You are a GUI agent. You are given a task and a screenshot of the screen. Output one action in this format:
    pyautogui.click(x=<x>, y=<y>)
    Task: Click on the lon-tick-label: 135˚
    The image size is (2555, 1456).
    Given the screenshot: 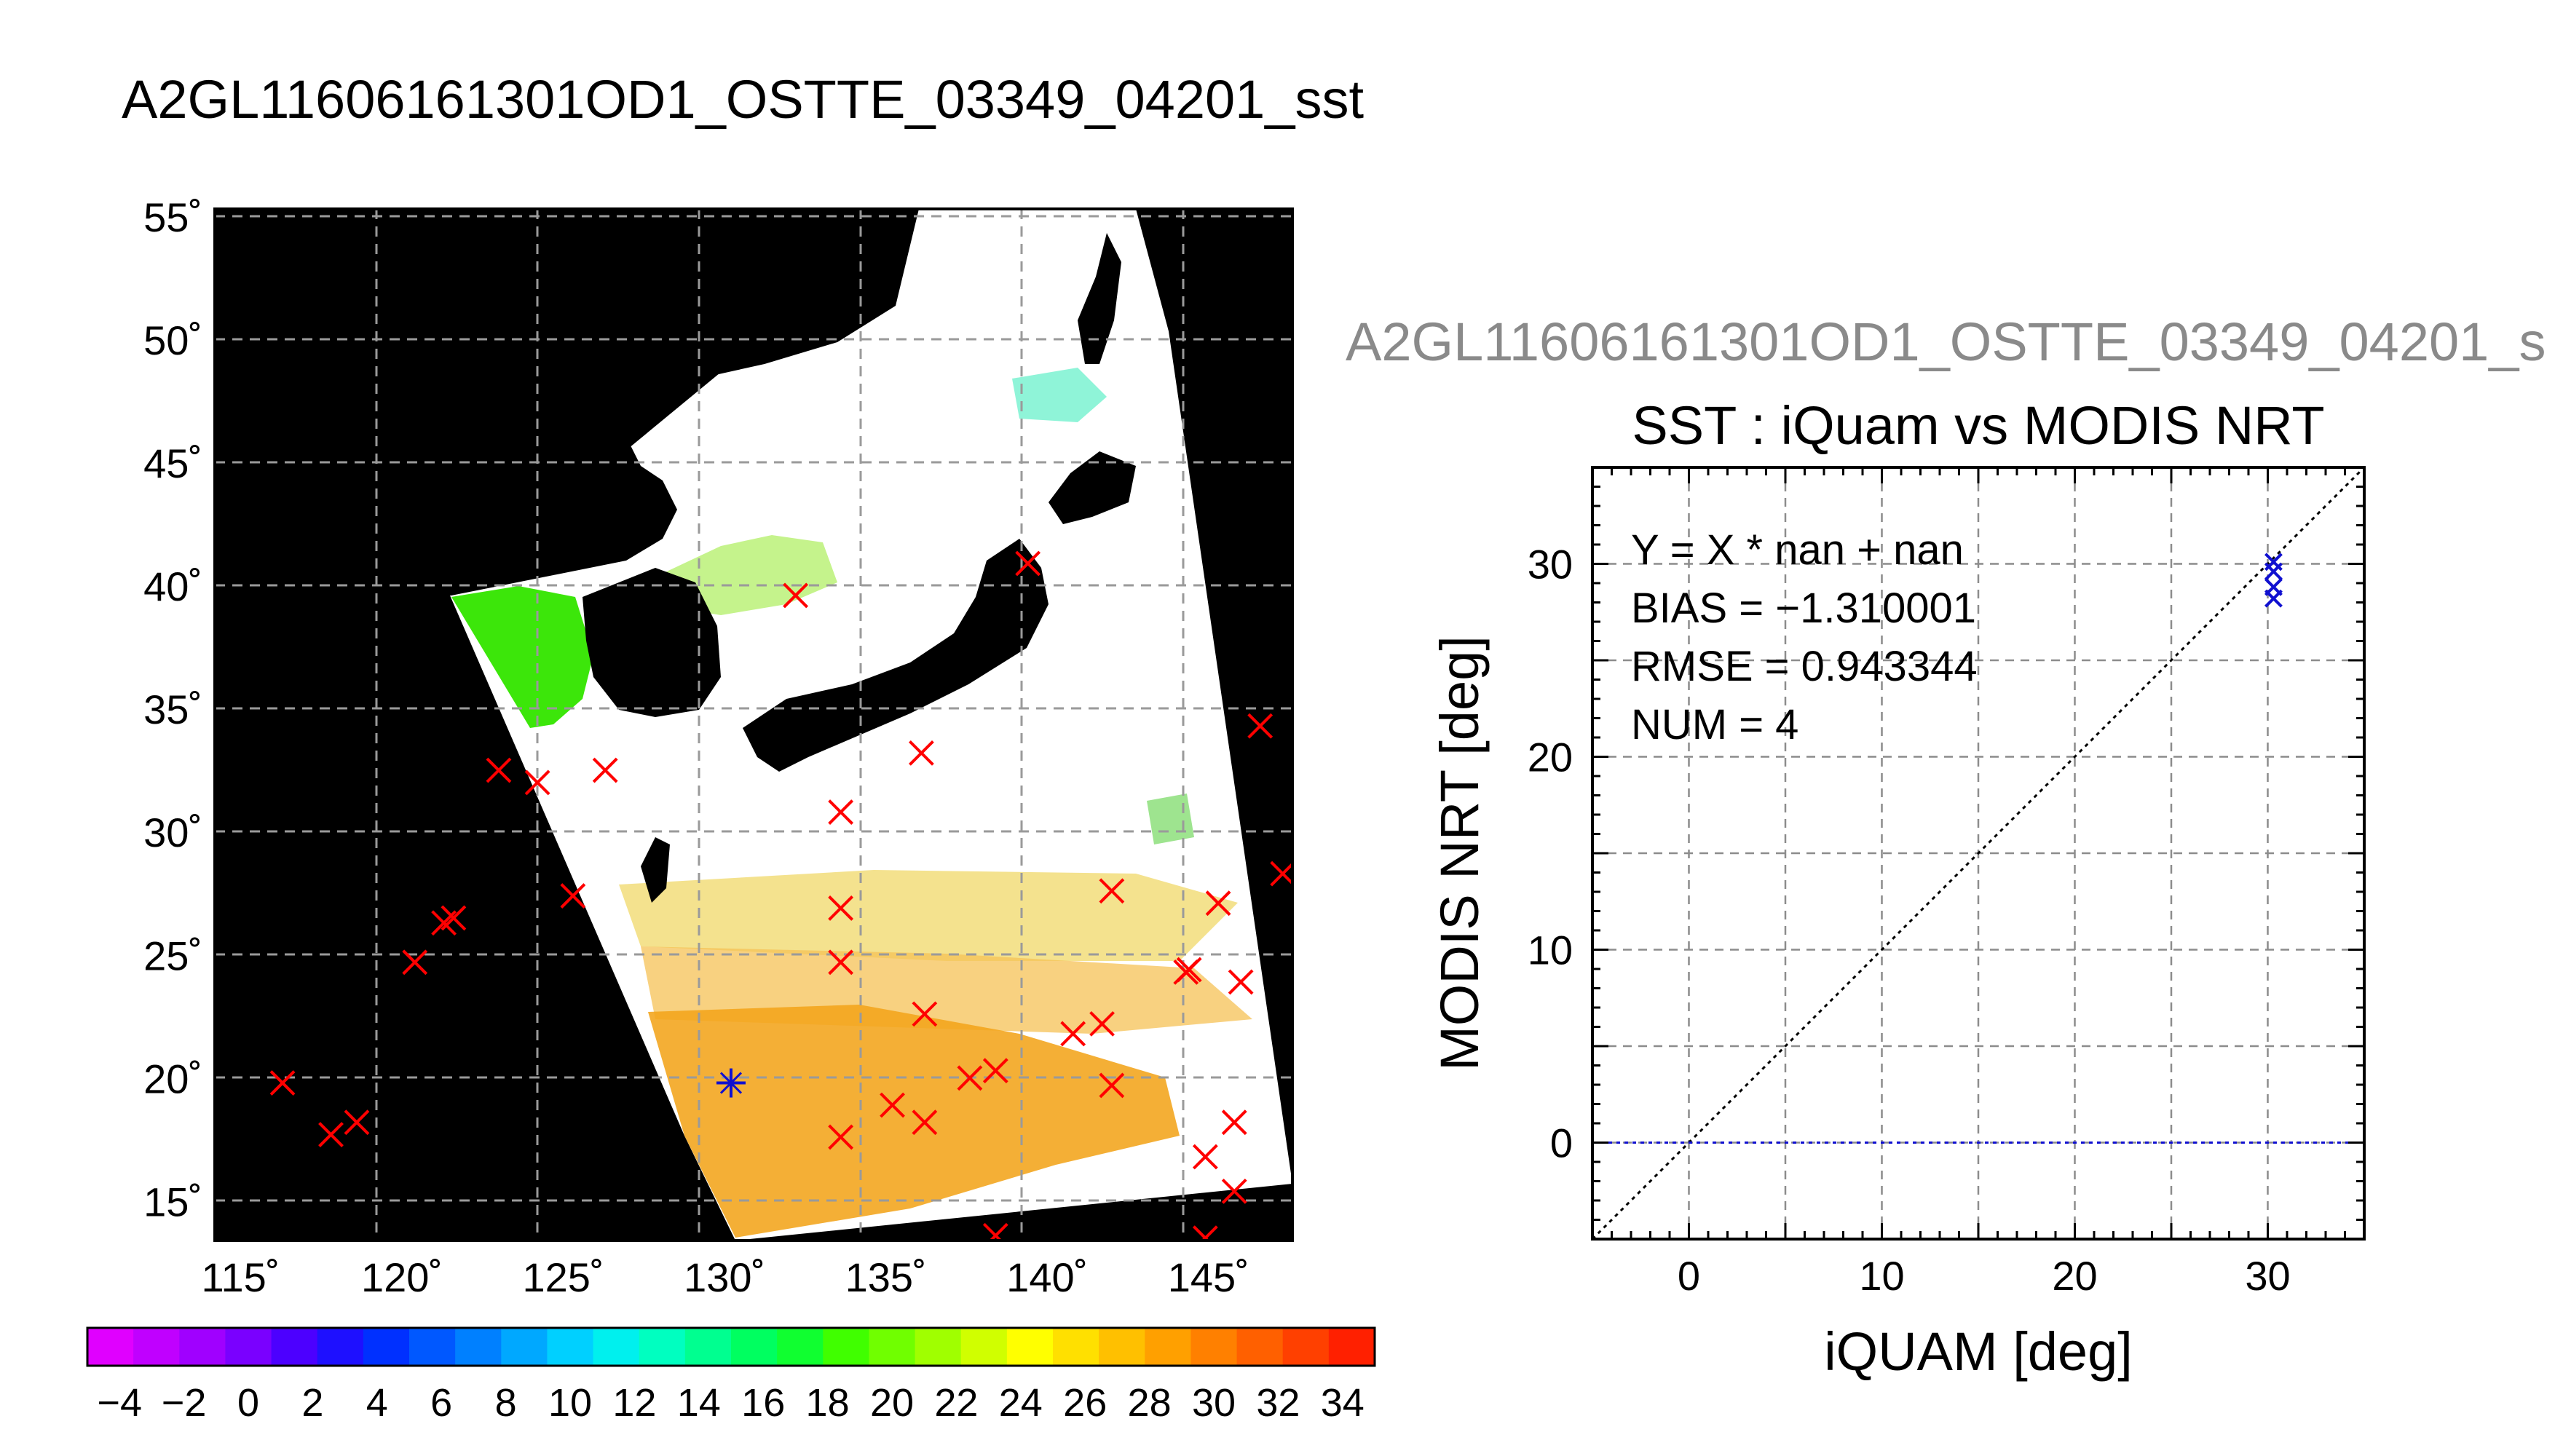 What is the action you would take?
    pyautogui.click(x=886, y=1277)
    